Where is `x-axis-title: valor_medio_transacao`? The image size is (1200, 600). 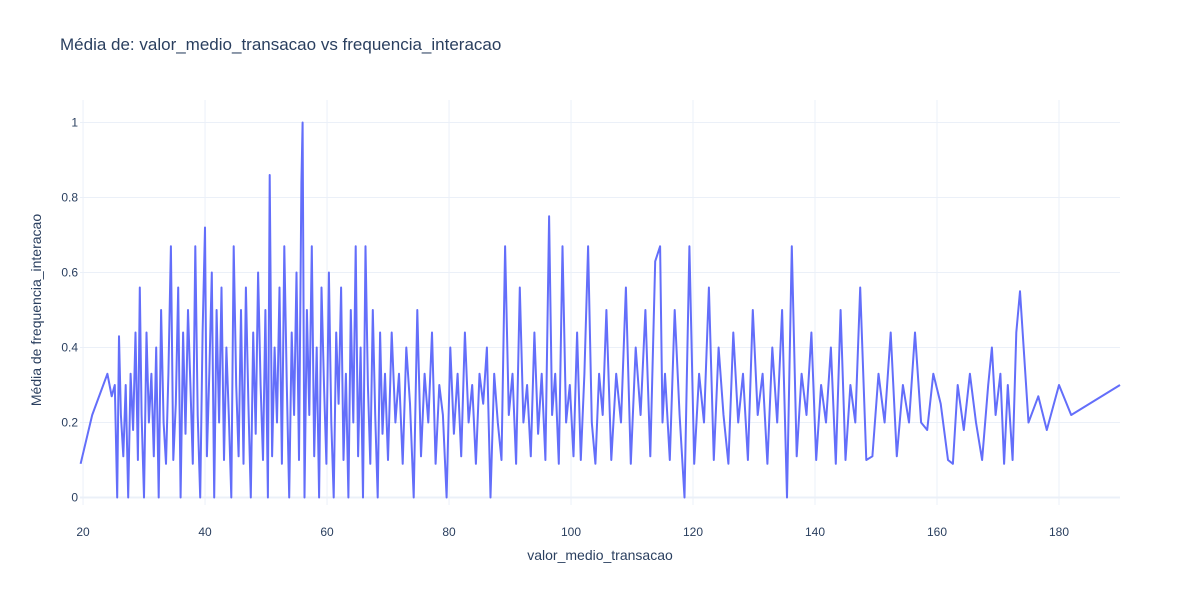 x-axis-title: valor_medio_transacao is located at coordinates (600, 555).